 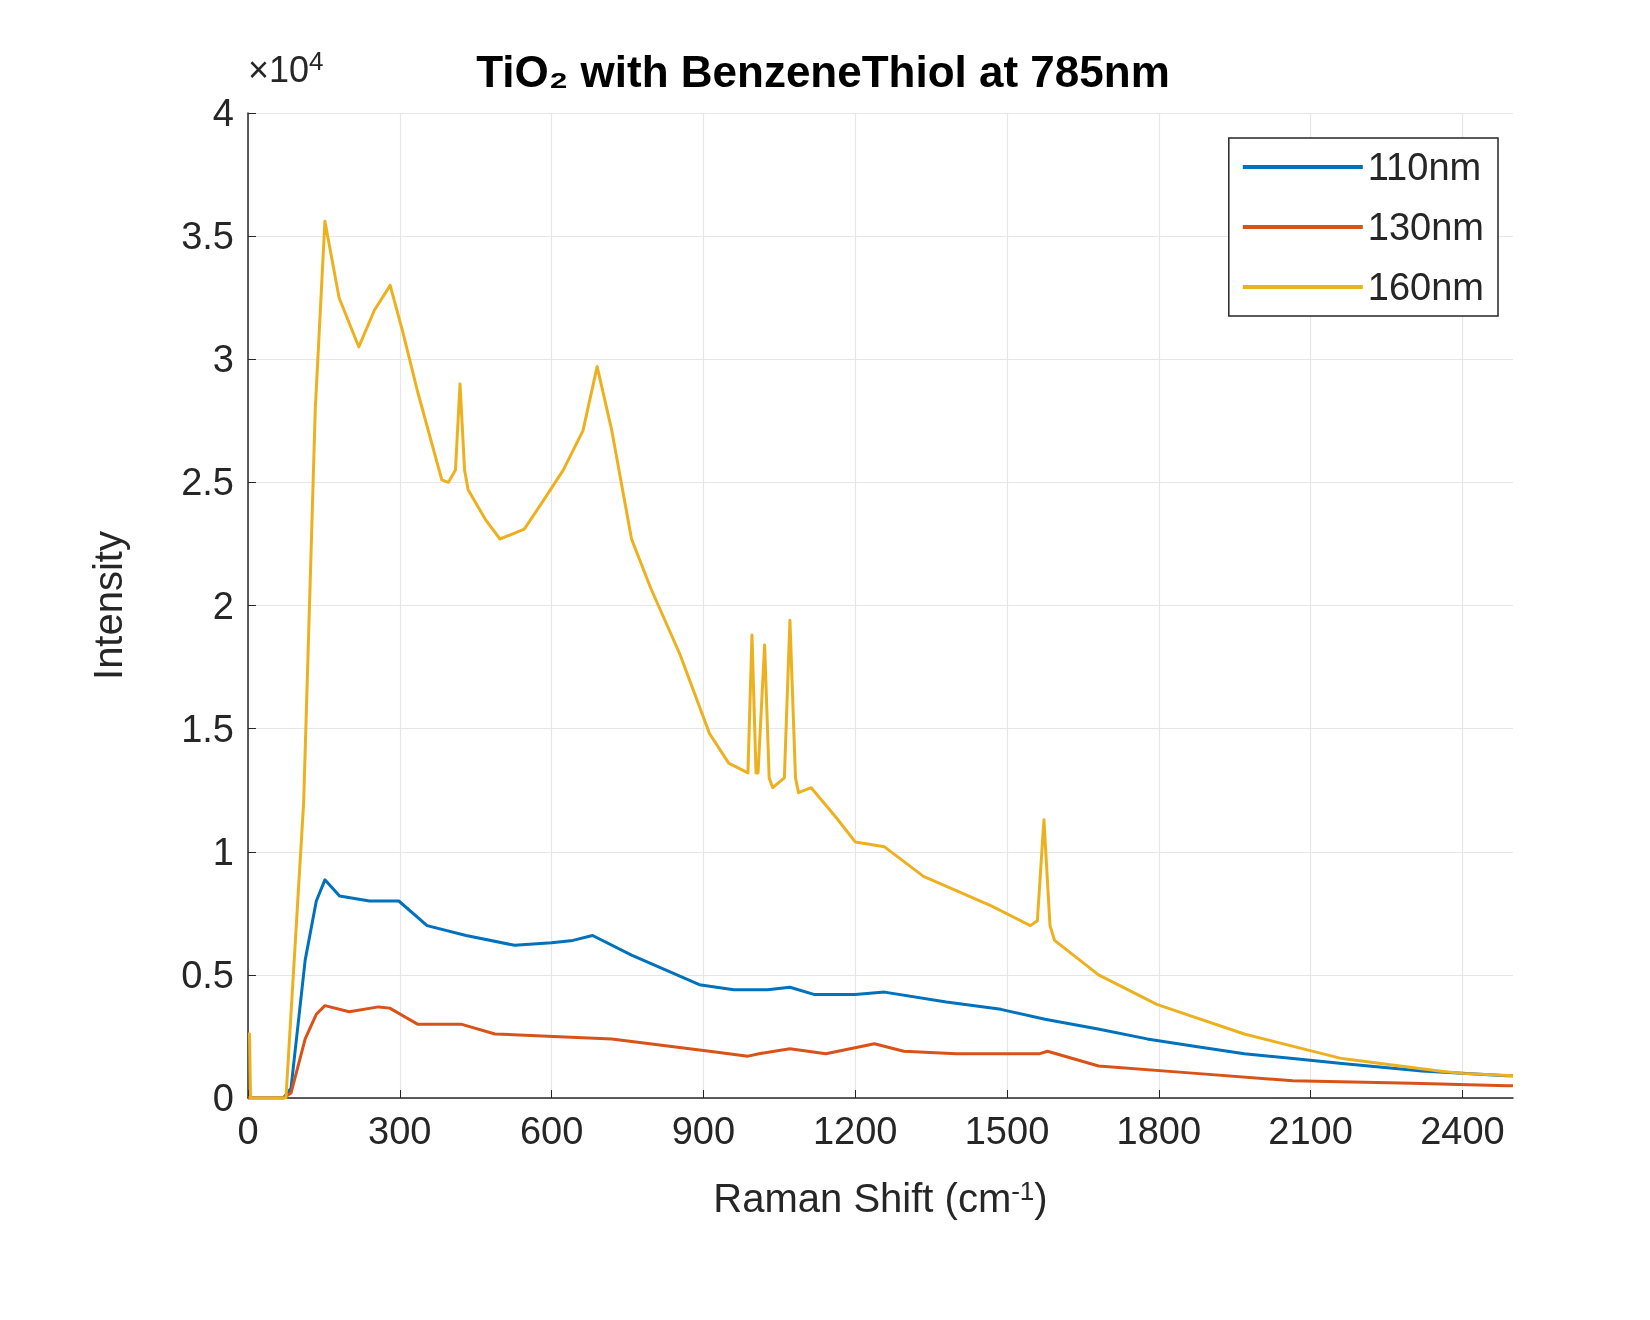 I want to click on y-tick-label: 1.5, so click(x=207, y=728).